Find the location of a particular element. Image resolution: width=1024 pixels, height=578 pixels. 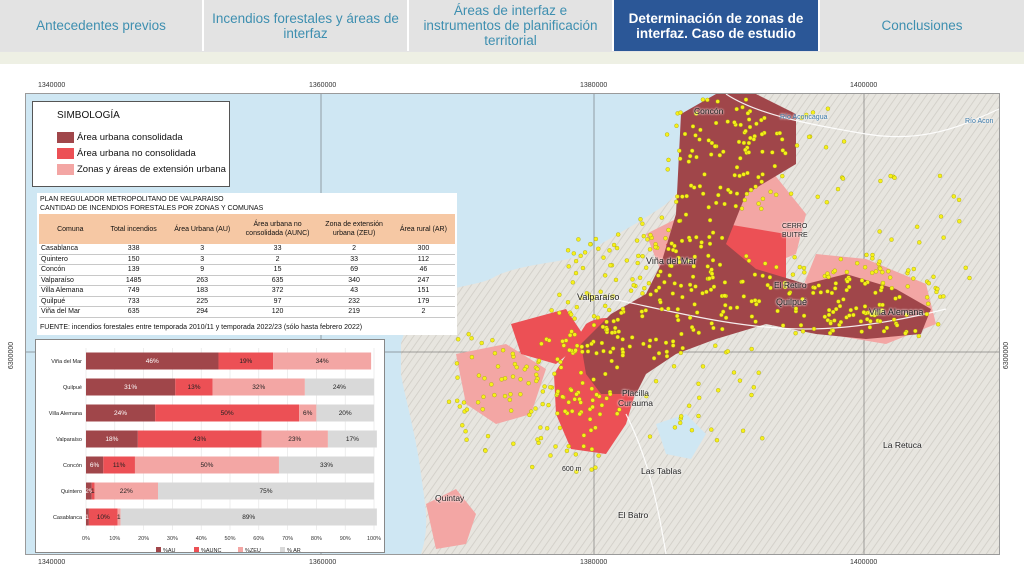

cell-value: 2 is located at coordinates (423, 312).